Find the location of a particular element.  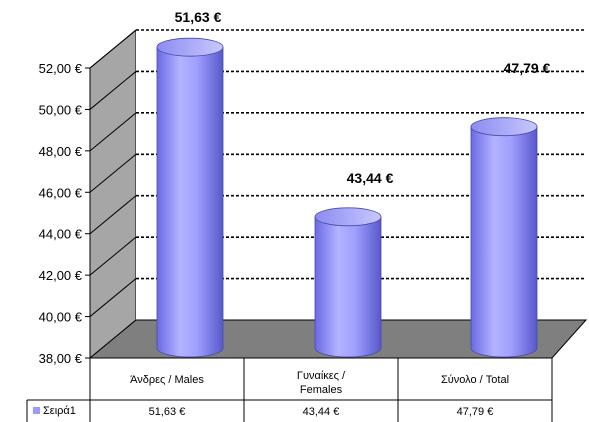

y-tick-label: 40,00 € is located at coordinates (61, 317).